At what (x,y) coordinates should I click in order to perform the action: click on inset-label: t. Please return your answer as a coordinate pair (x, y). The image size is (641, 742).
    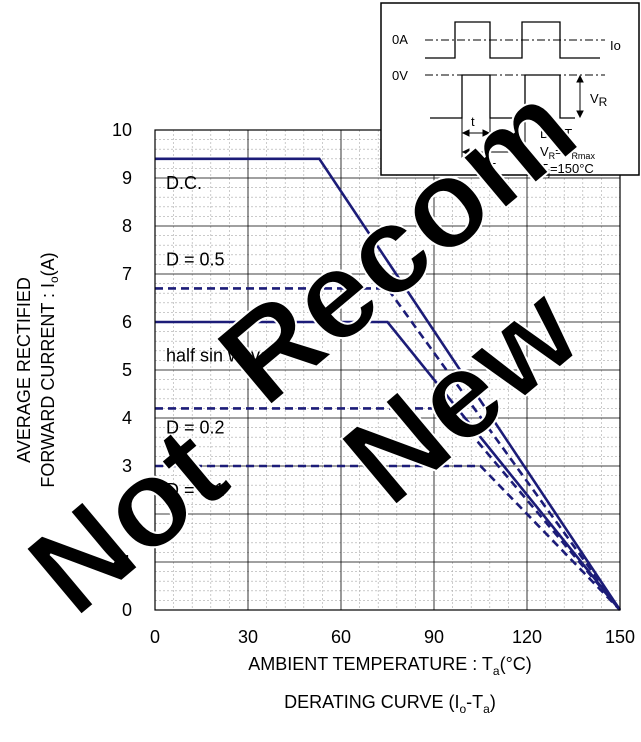
    Looking at the image, I should click on (473, 121).